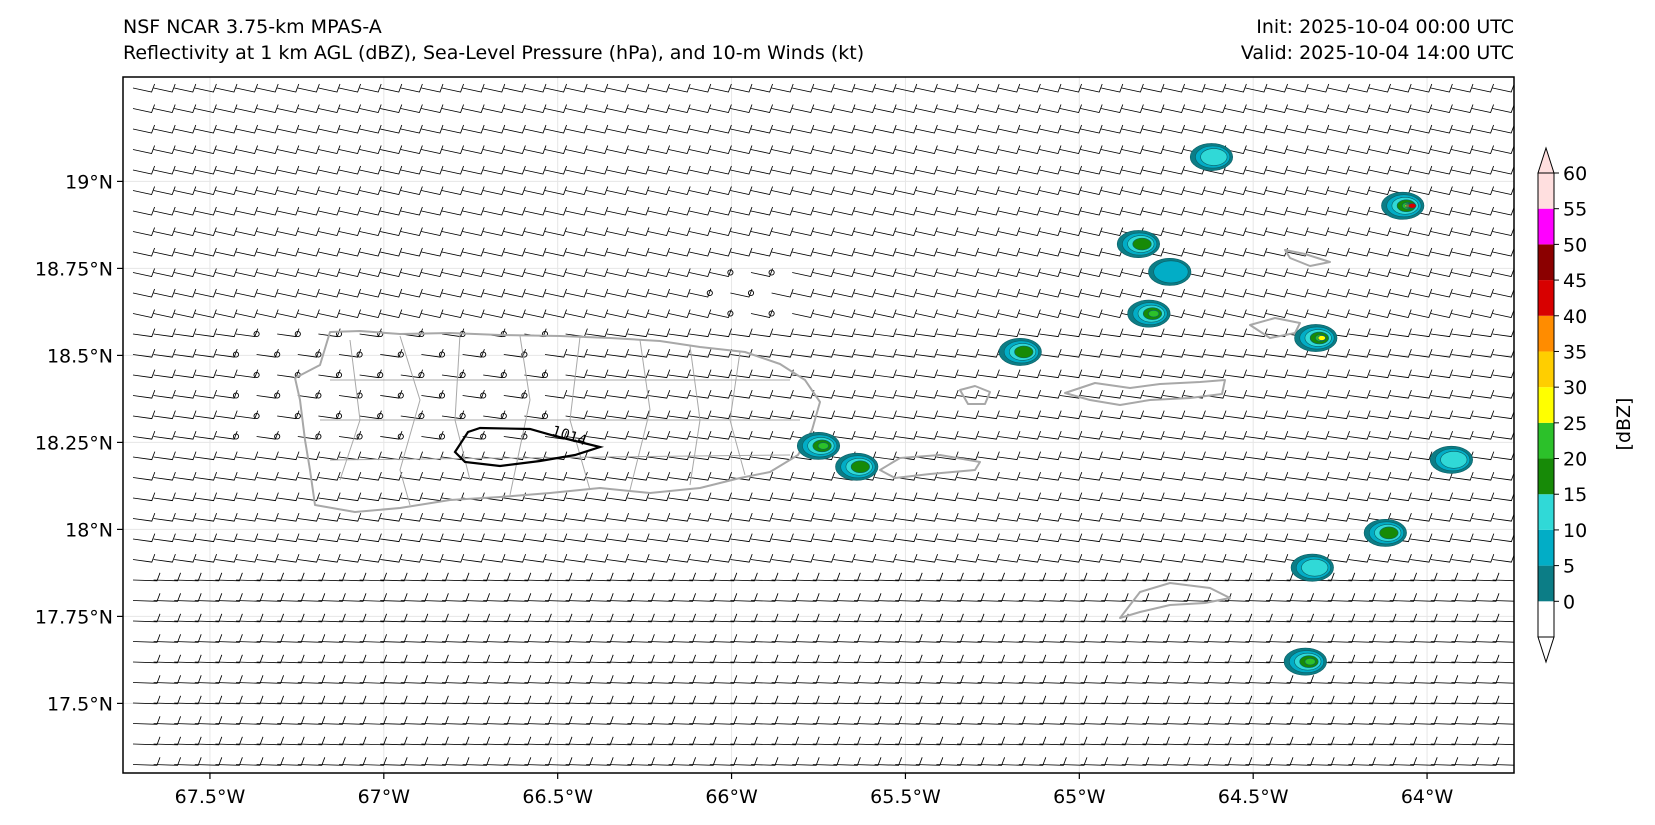 Image resolution: width=1655 pixels, height=825 pixels. What do you see at coordinates (1154, 313) in the screenshot?
I see `reflectivity-contour` at bounding box center [1154, 313].